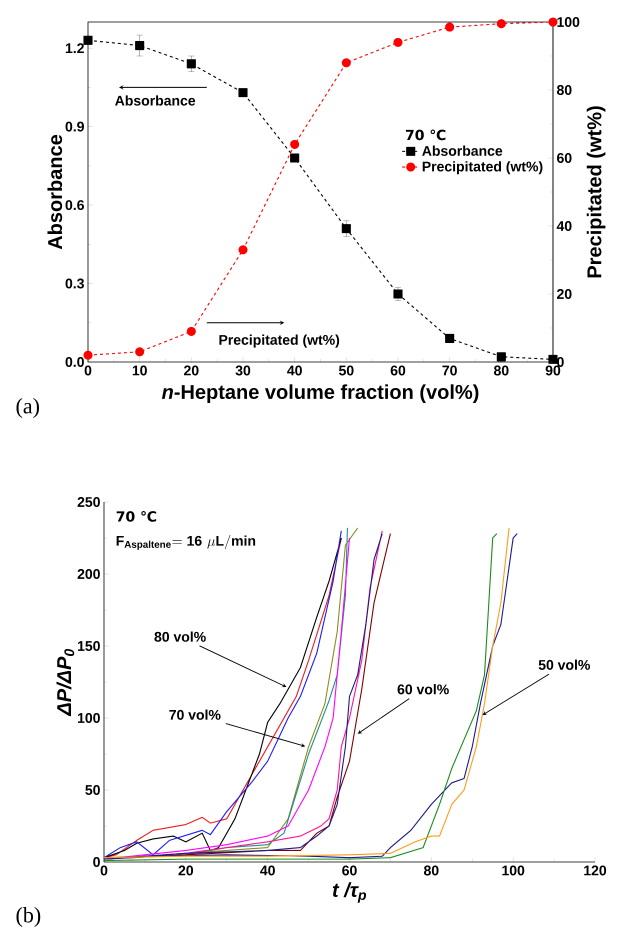 This screenshot has width=621, height=943. I want to click on x-tick-label: 120, so click(595, 871).